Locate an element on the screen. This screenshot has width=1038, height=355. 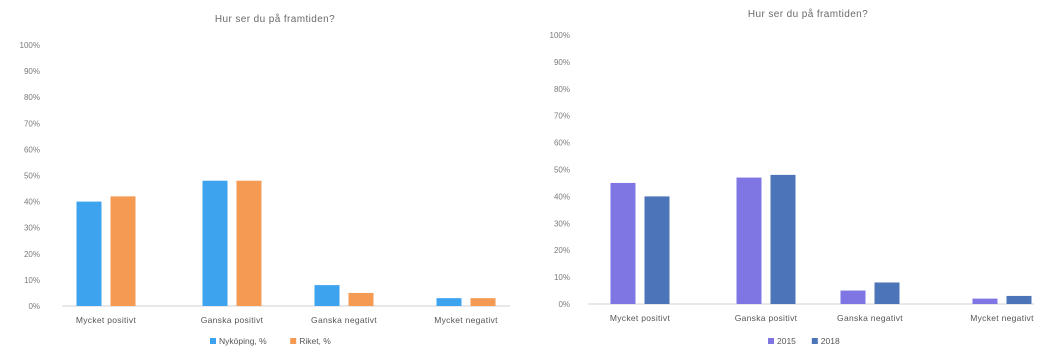
left-ytick-label: 100% is located at coordinates (30, 45).